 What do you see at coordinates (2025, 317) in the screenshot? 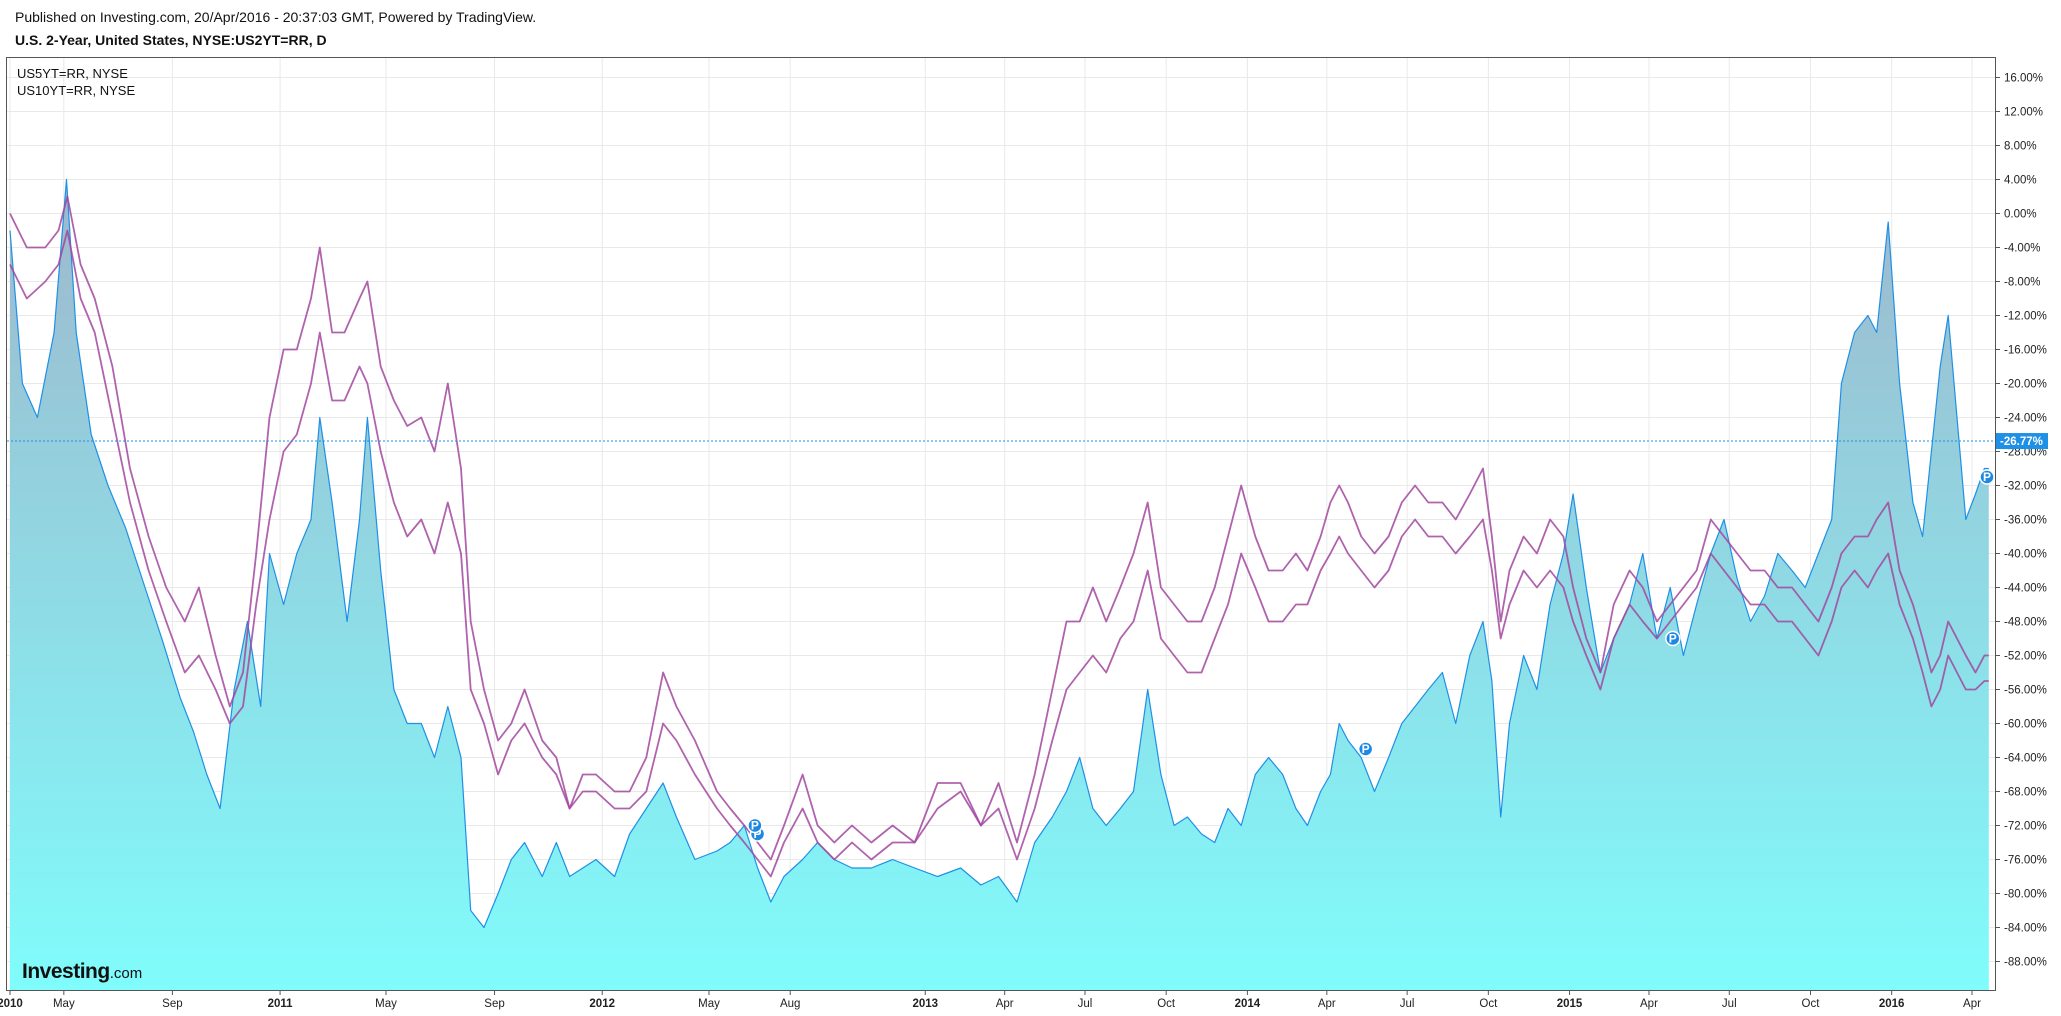
I see `y-tick-label: -12.00%` at bounding box center [2025, 317].